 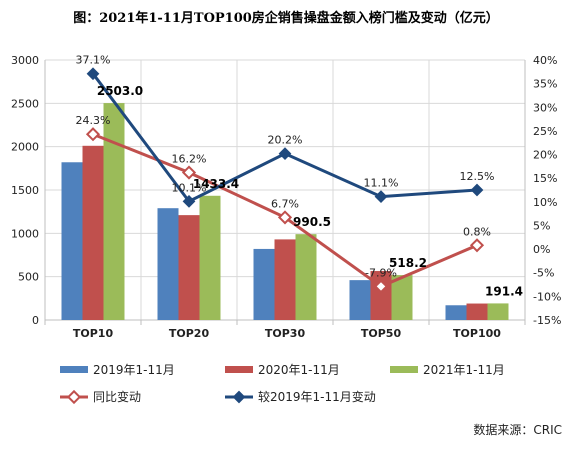 I want to click on line-value-label: 10.1%, so click(x=189, y=187).